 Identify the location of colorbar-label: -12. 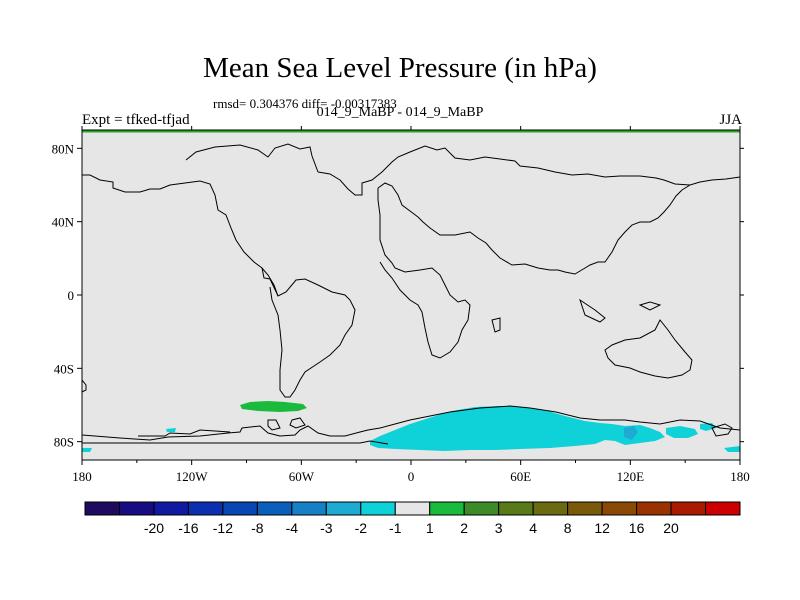
(223, 528).